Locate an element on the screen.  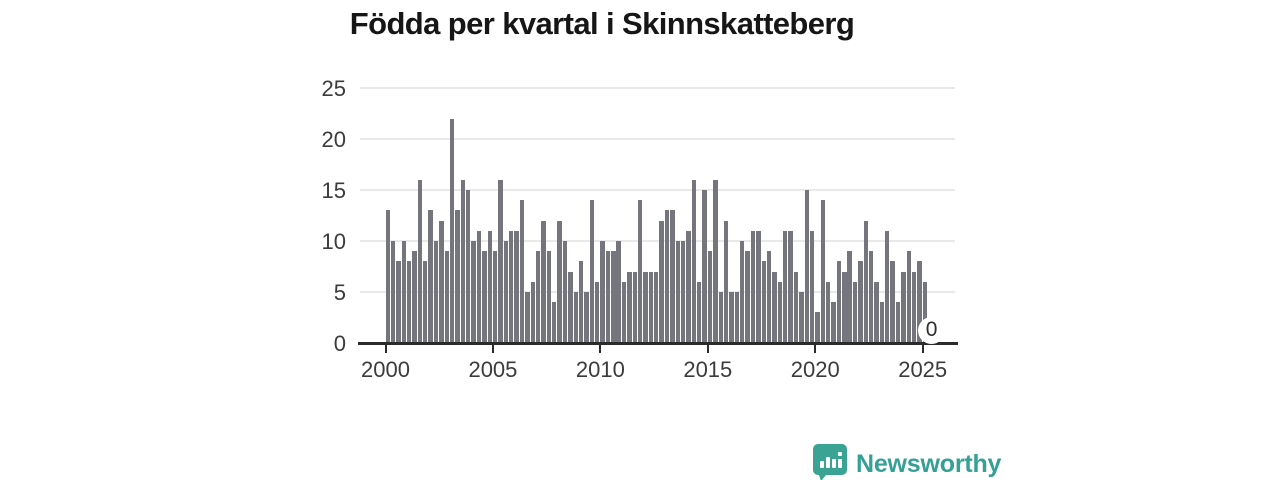
y-tick-label: 20 is located at coordinates (333, 139).